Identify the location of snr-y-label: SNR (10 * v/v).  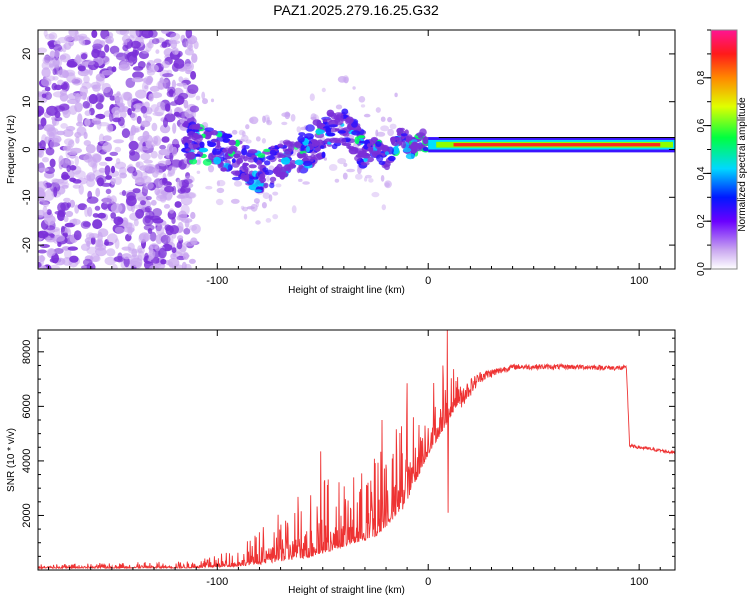
(11, 460).